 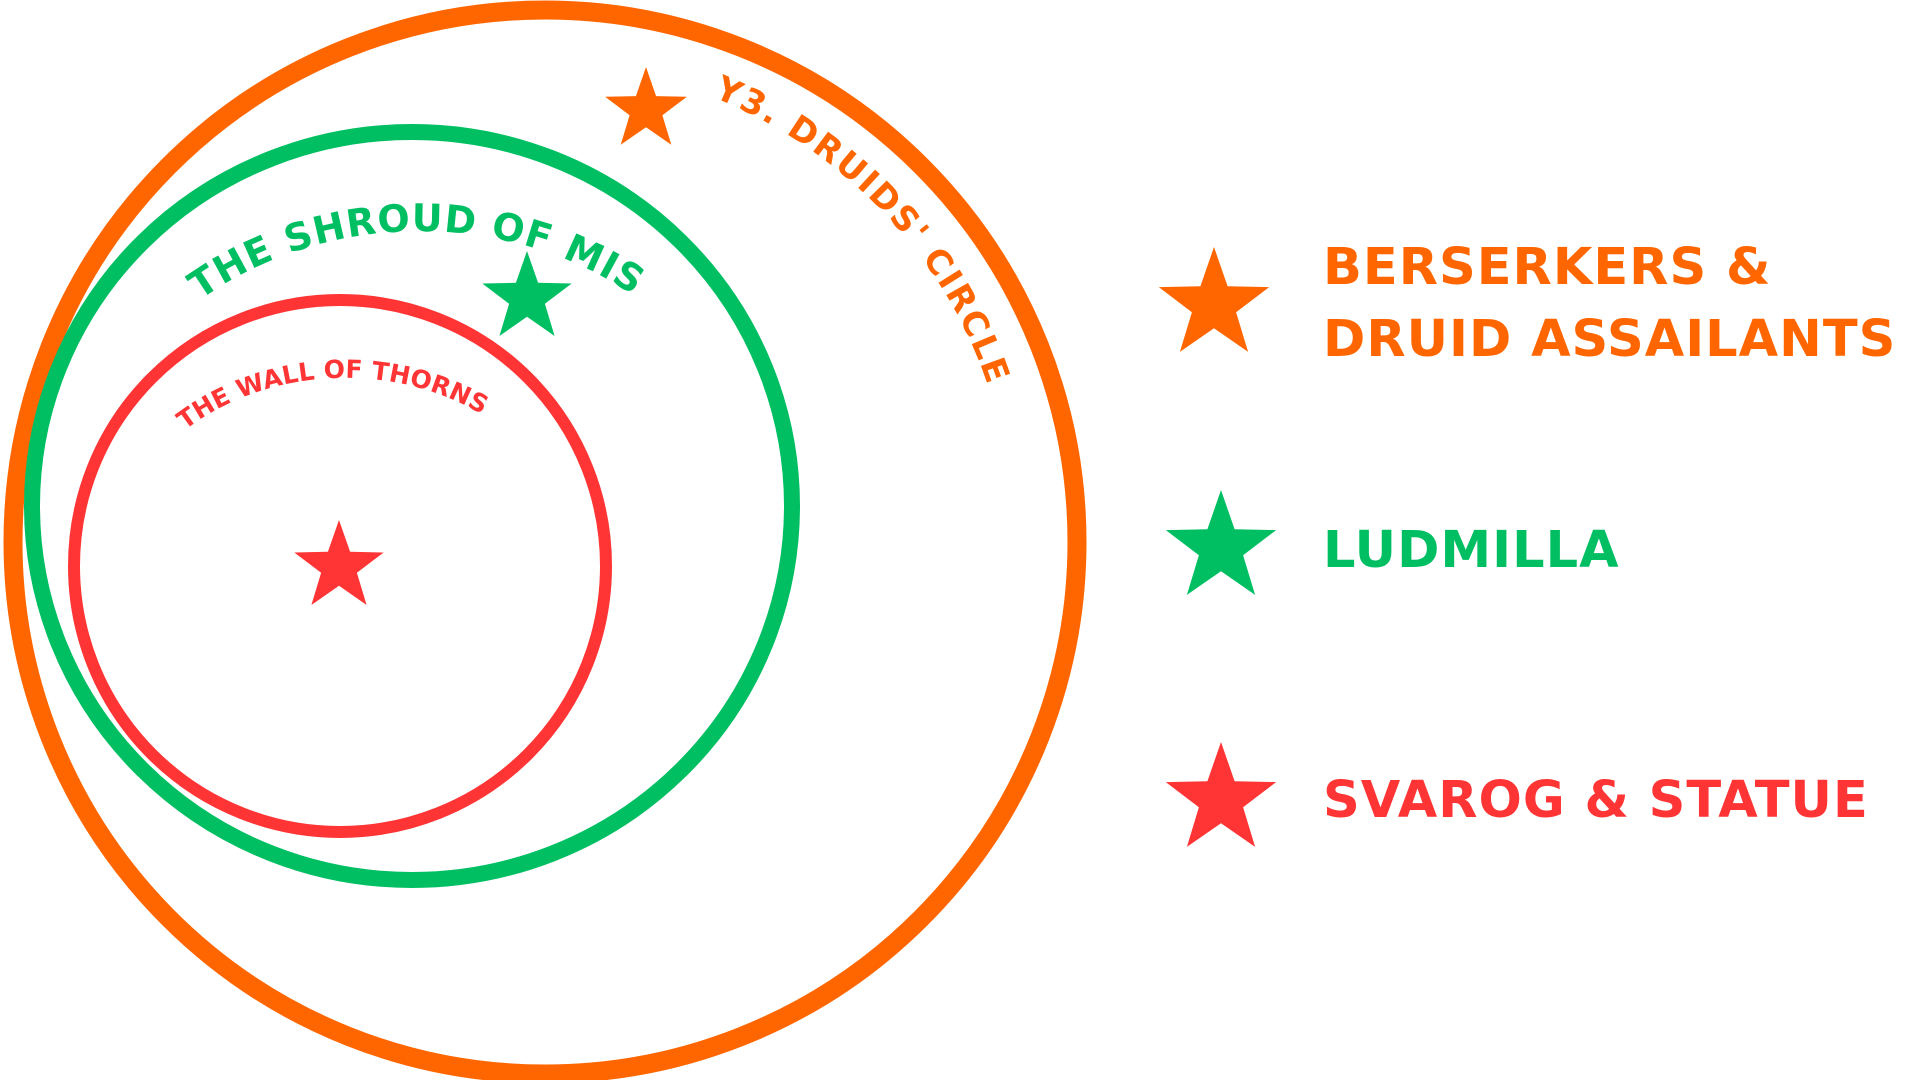 What do you see at coordinates (1547, 267) in the screenshot?
I see `legend-1-label-line-1: BERSERKERS &` at bounding box center [1547, 267].